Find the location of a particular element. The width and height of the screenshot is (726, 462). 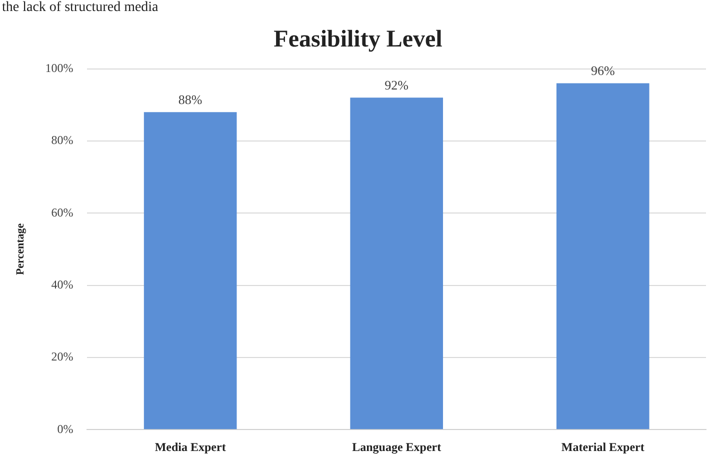

x-tick-label: Material Expert is located at coordinates (602, 447).